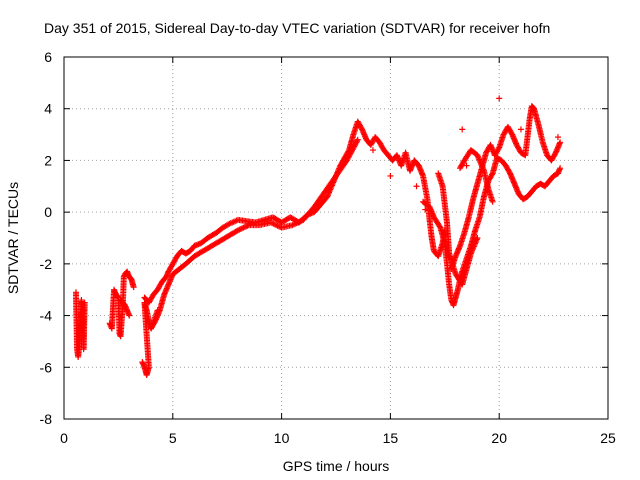 The height and width of the screenshot is (480, 640). What do you see at coordinates (46, 316) in the screenshot?
I see `y-tick-label: -4` at bounding box center [46, 316].